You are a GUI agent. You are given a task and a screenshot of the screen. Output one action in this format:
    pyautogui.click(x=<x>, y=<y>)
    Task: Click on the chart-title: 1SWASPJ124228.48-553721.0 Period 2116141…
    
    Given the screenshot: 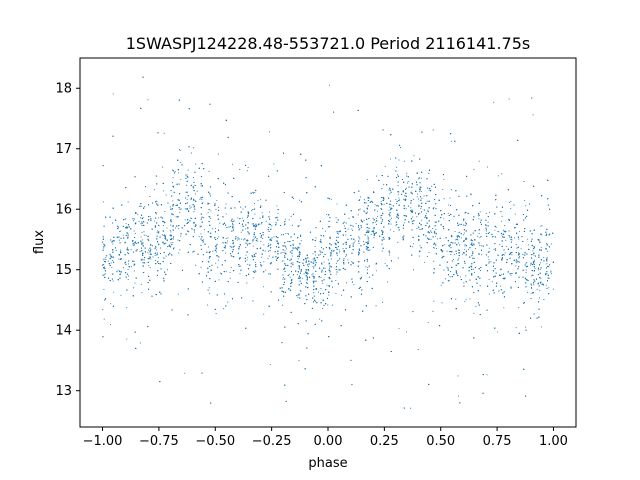 What is the action you would take?
    pyautogui.click(x=328, y=43)
    